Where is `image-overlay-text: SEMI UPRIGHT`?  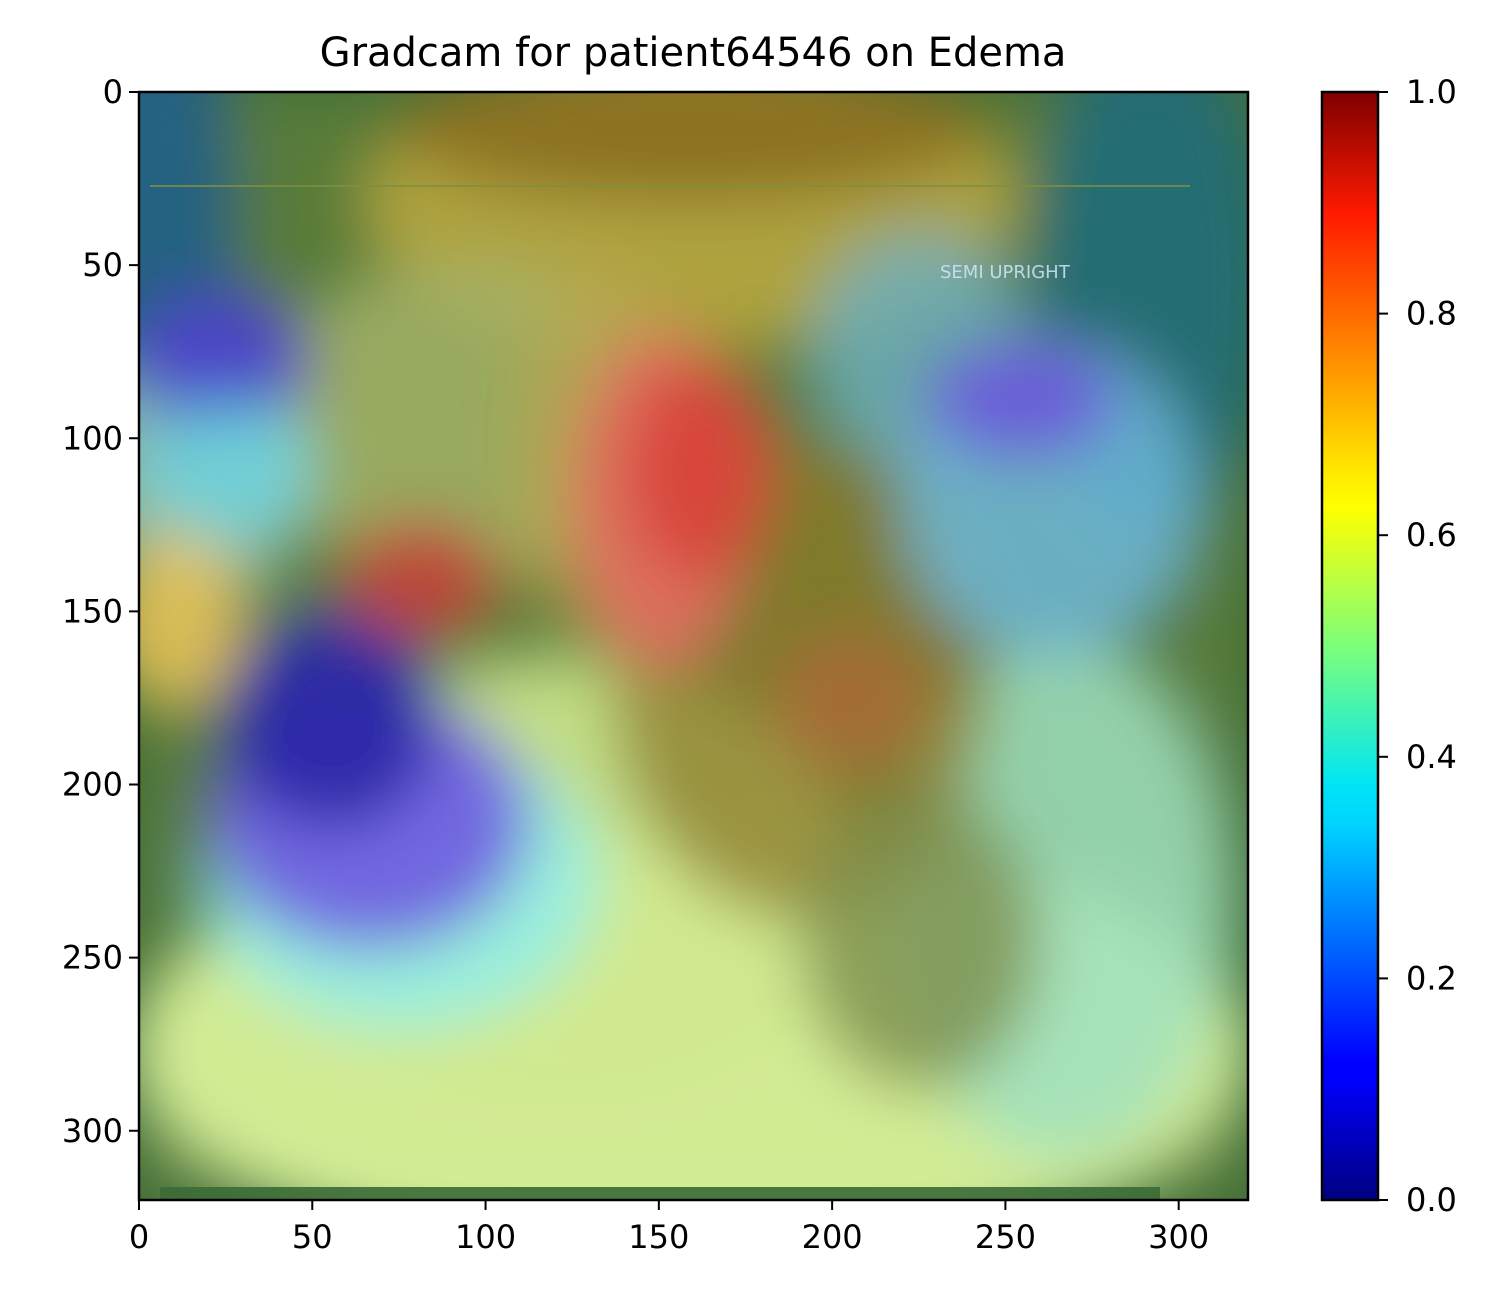 image-overlay-text: SEMI UPRIGHT is located at coordinates (1005, 272).